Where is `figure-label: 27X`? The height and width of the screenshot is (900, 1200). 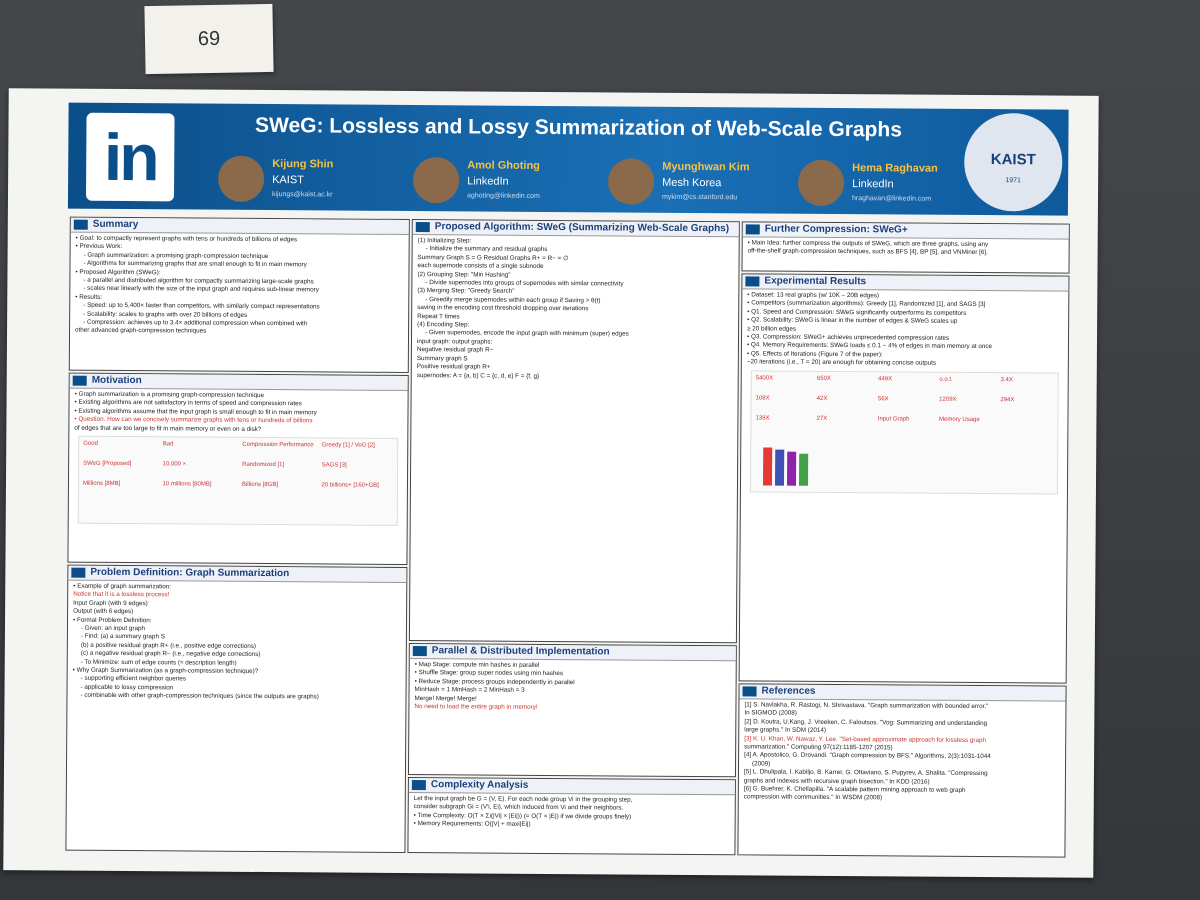
figure-label: 27X is located at coordinates (822, 418).